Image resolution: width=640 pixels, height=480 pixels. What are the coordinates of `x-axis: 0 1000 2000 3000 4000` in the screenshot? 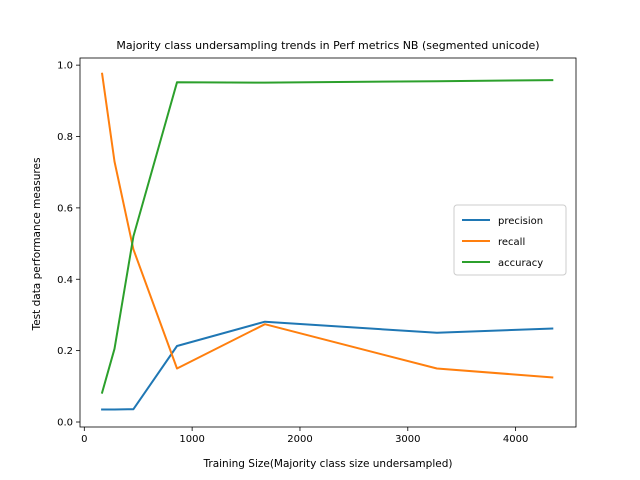 It's located at (304, 436).